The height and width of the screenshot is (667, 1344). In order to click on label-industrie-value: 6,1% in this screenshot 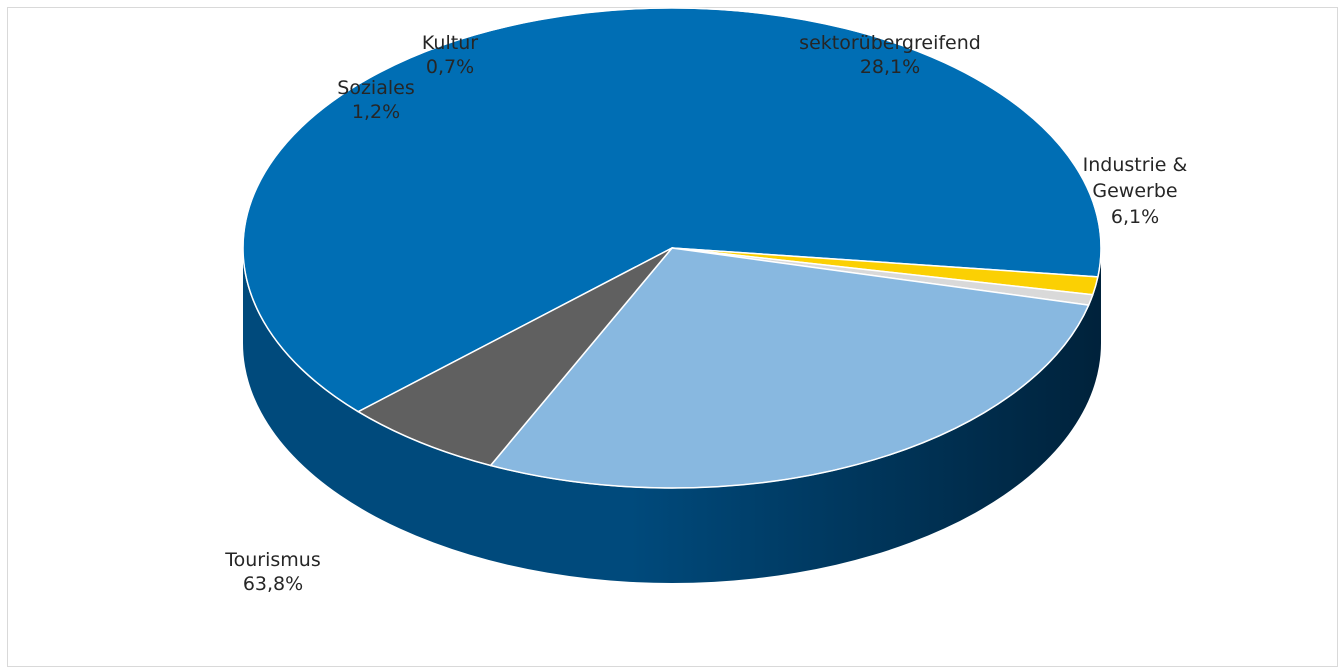, I will do `click(1135, 217)`.